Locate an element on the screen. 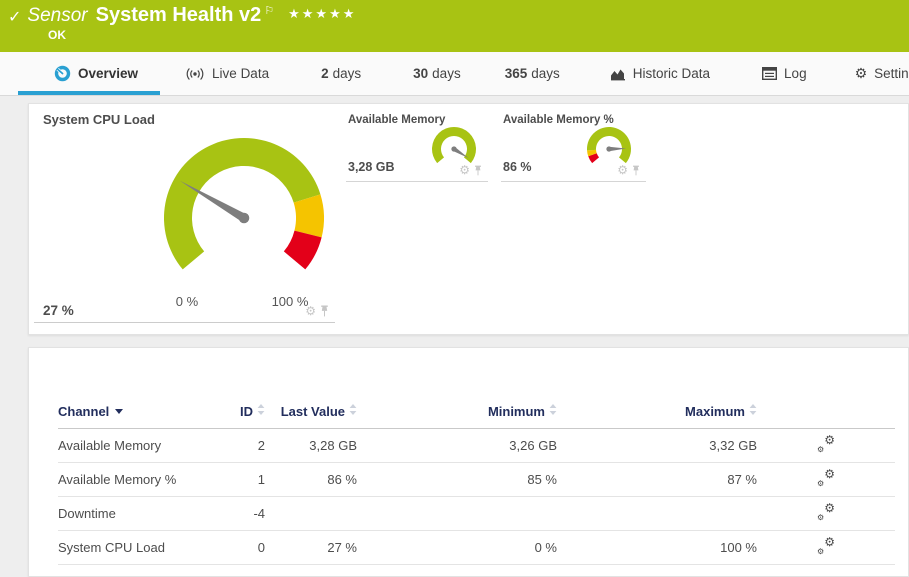 This screenshot has width=909, height=577. cpu-load-gauge is located at coordinates (244, 206).